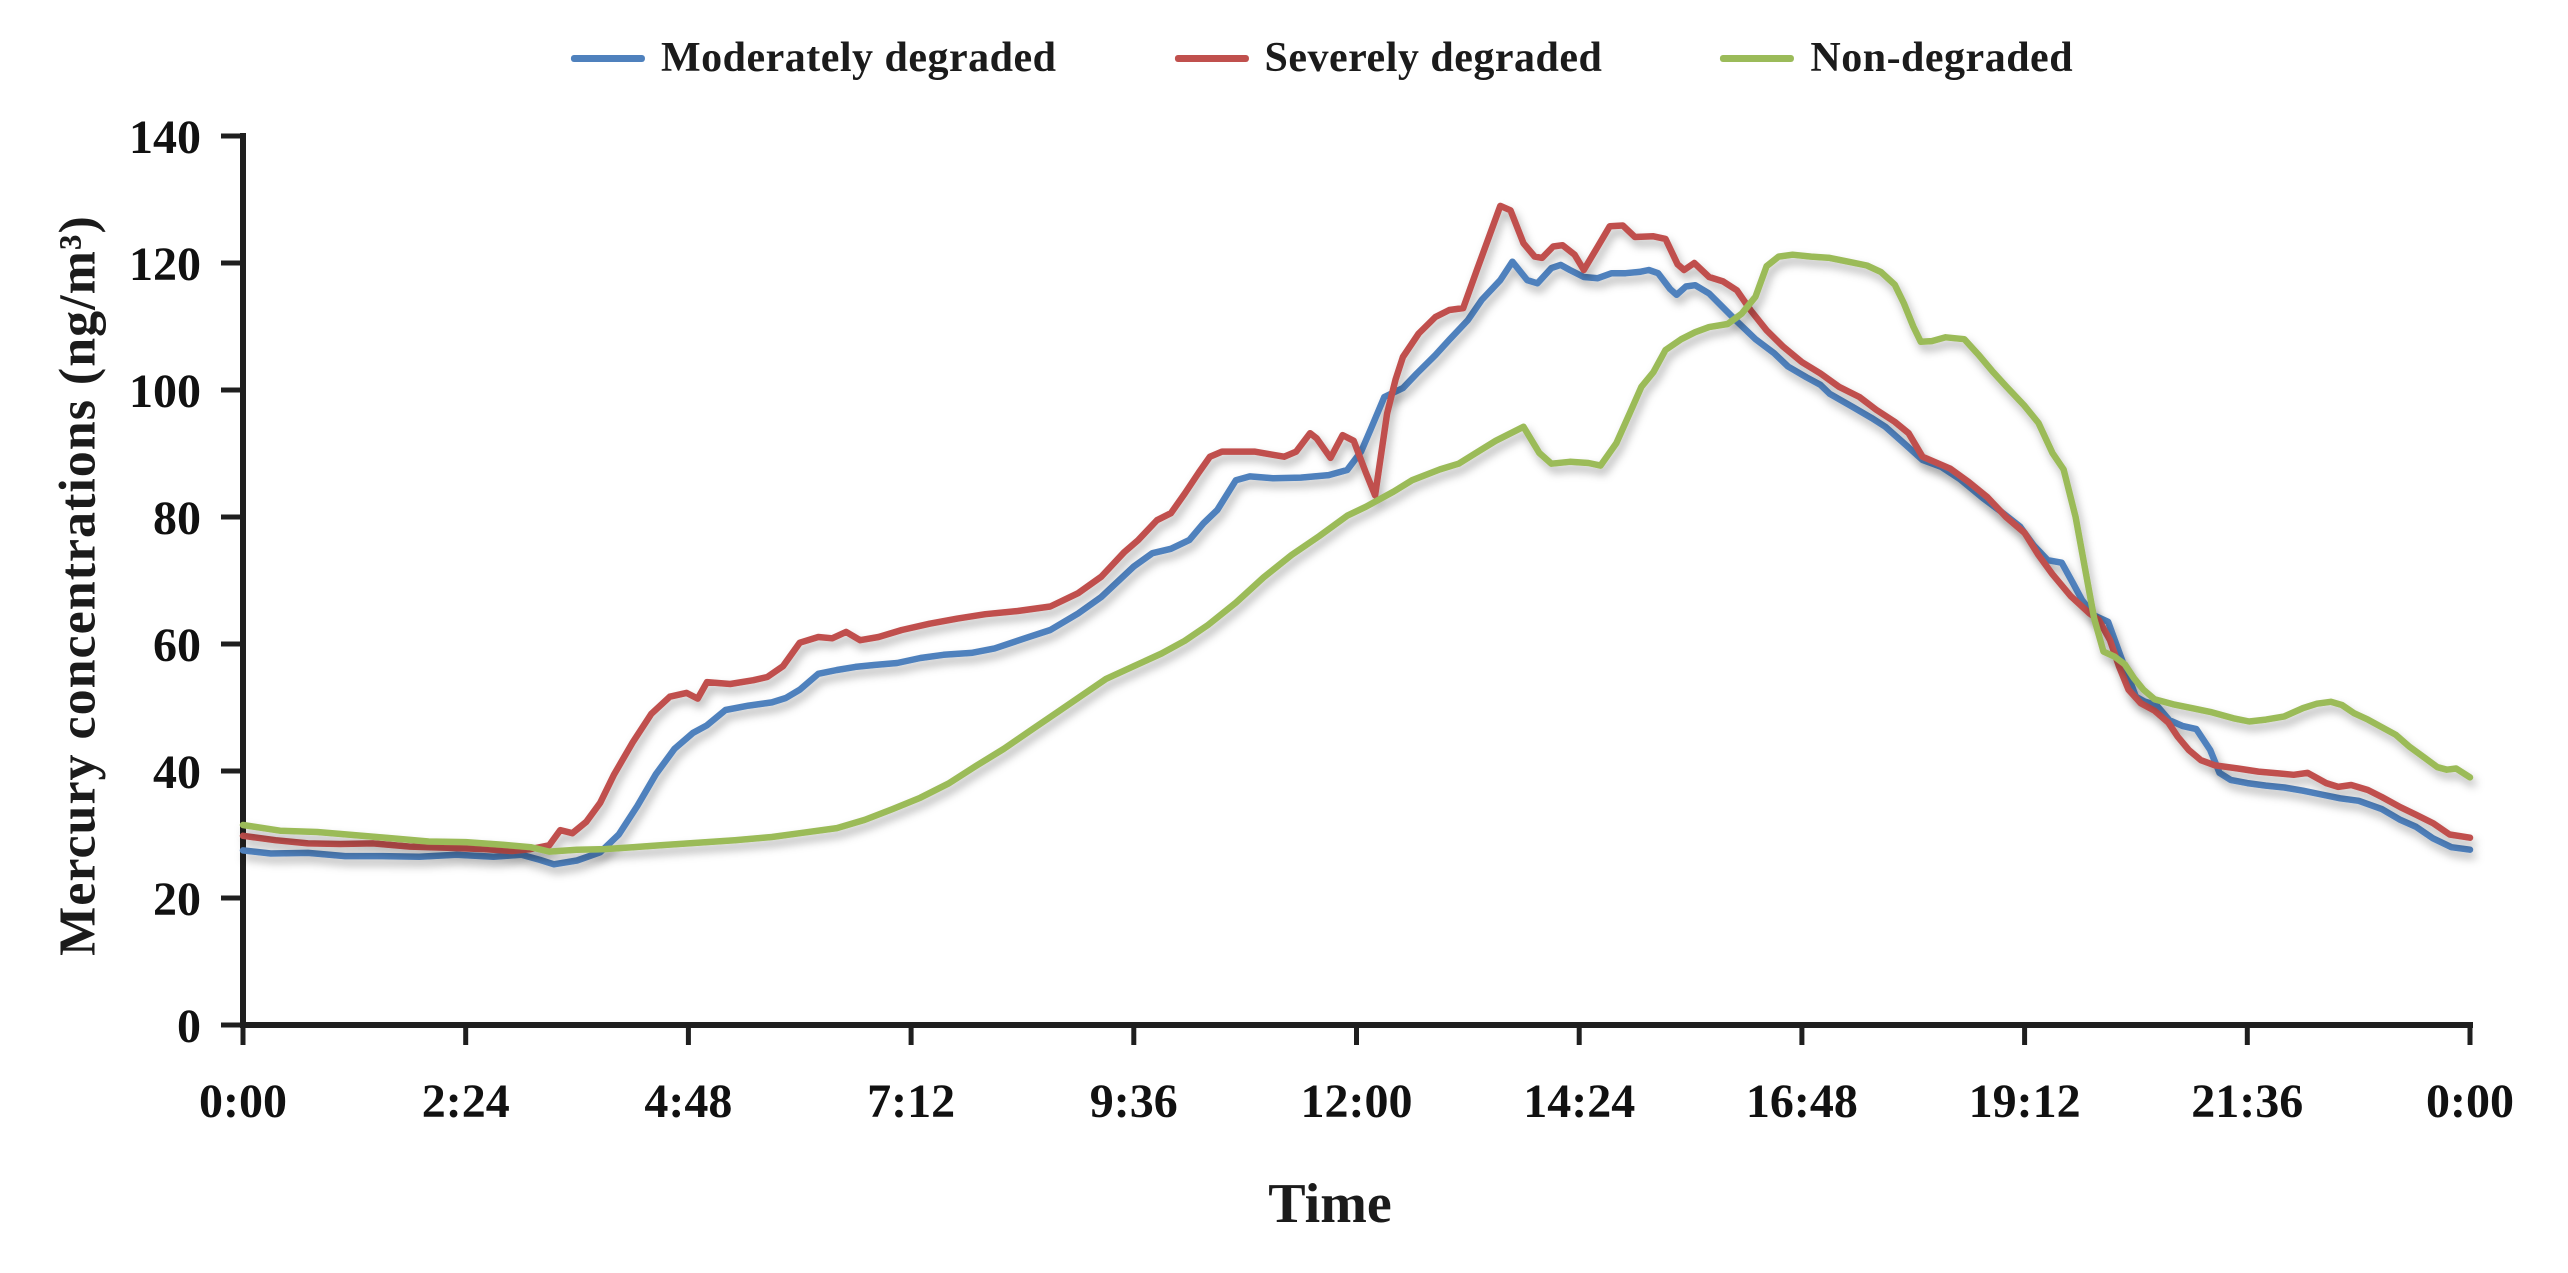 The image size is (2568, 1273). I want to click on svg-text: 100, so click(165, 391).